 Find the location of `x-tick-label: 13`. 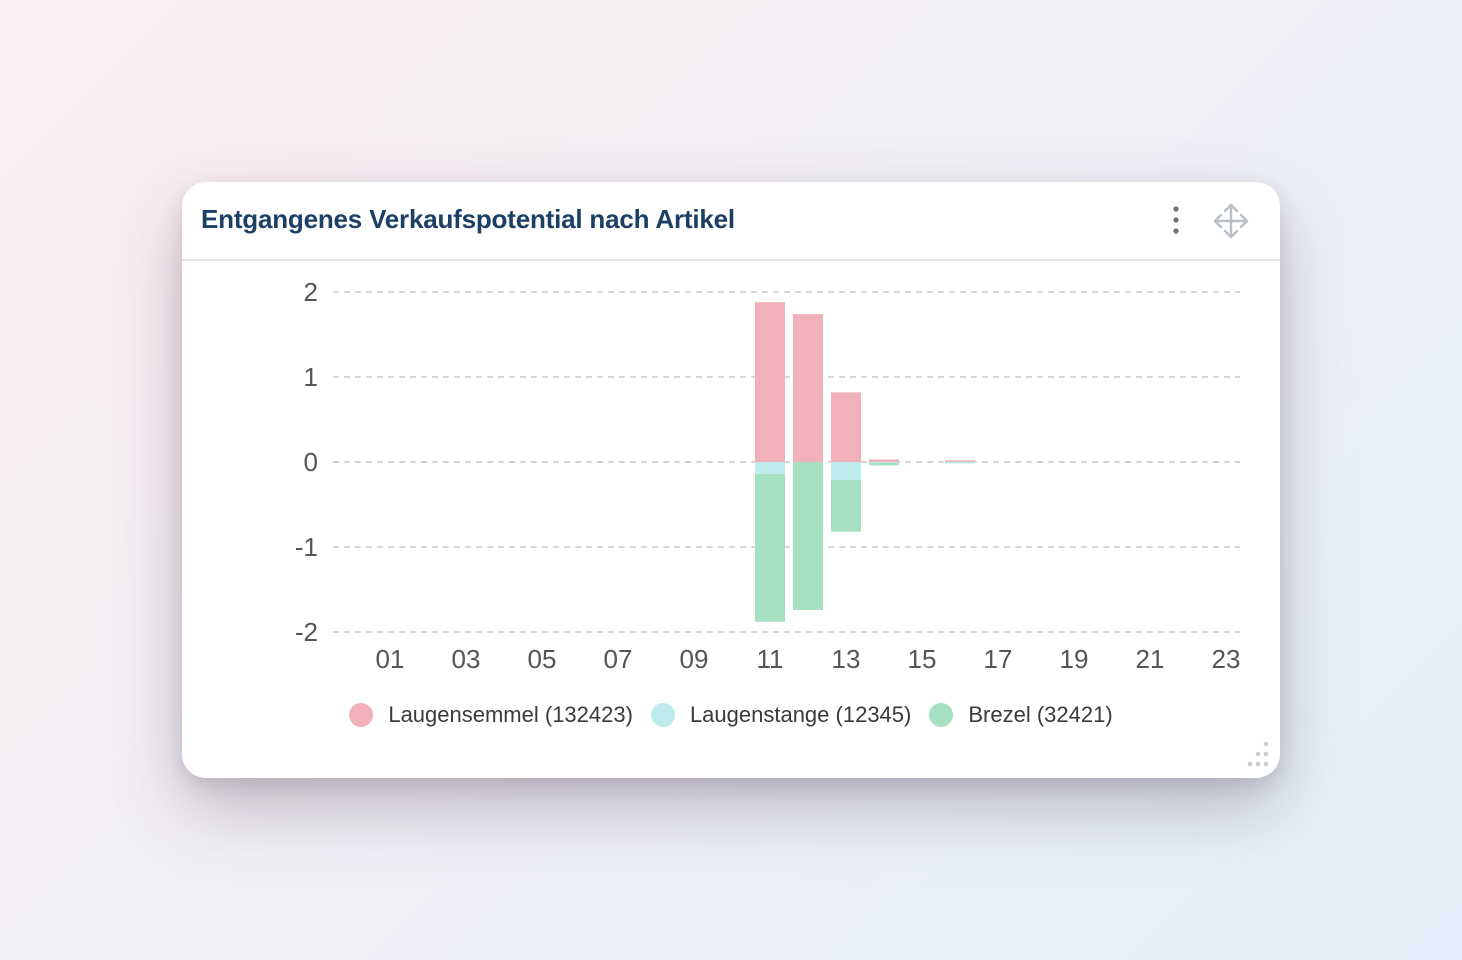

x-tick-label: 13 is located at coordinates (846, 659).